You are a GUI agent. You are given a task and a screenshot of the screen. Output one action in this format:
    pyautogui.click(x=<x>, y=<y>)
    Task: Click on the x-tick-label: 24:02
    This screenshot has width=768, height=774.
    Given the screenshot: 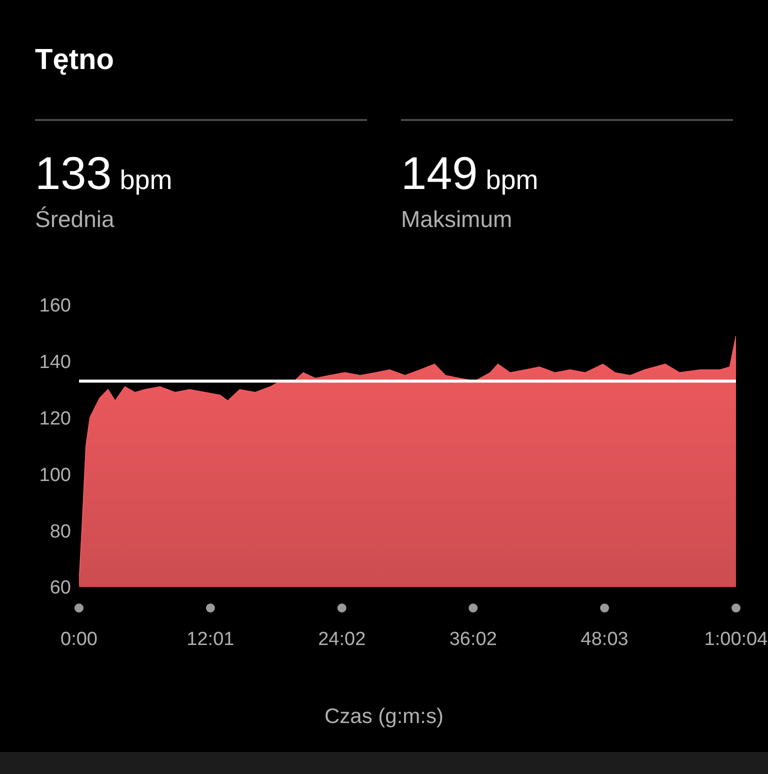 What is the action you would take?
    pyautogui.click(x=342, y=639)
    